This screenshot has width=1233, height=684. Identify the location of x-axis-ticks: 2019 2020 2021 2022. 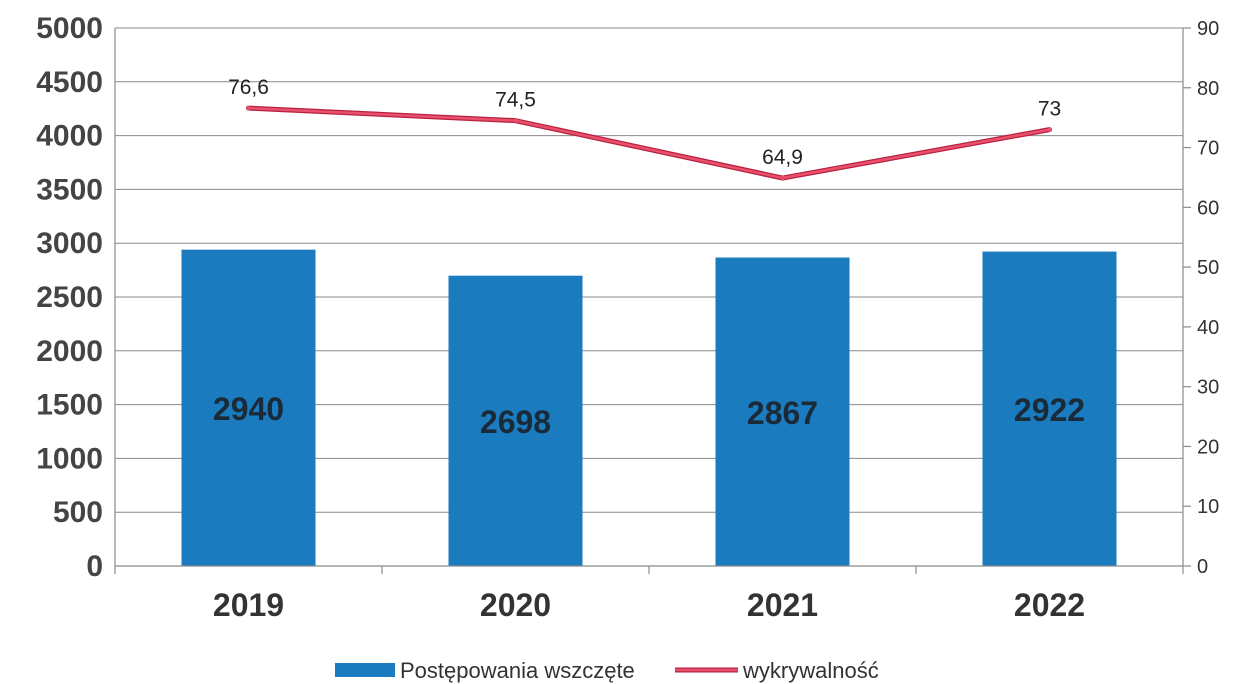
(649, 605).